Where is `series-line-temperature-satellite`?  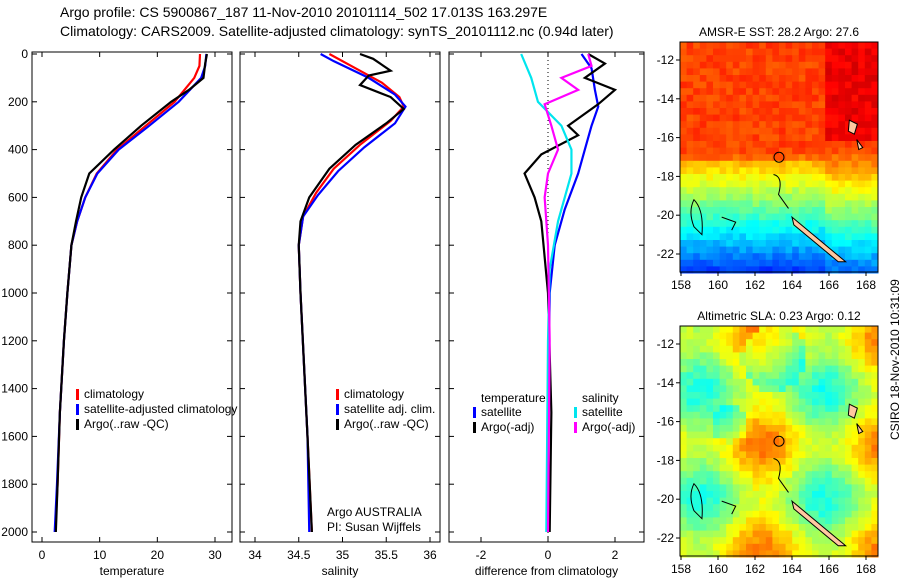 series-line-temperature-satellite is located at coordinates (573, 292).